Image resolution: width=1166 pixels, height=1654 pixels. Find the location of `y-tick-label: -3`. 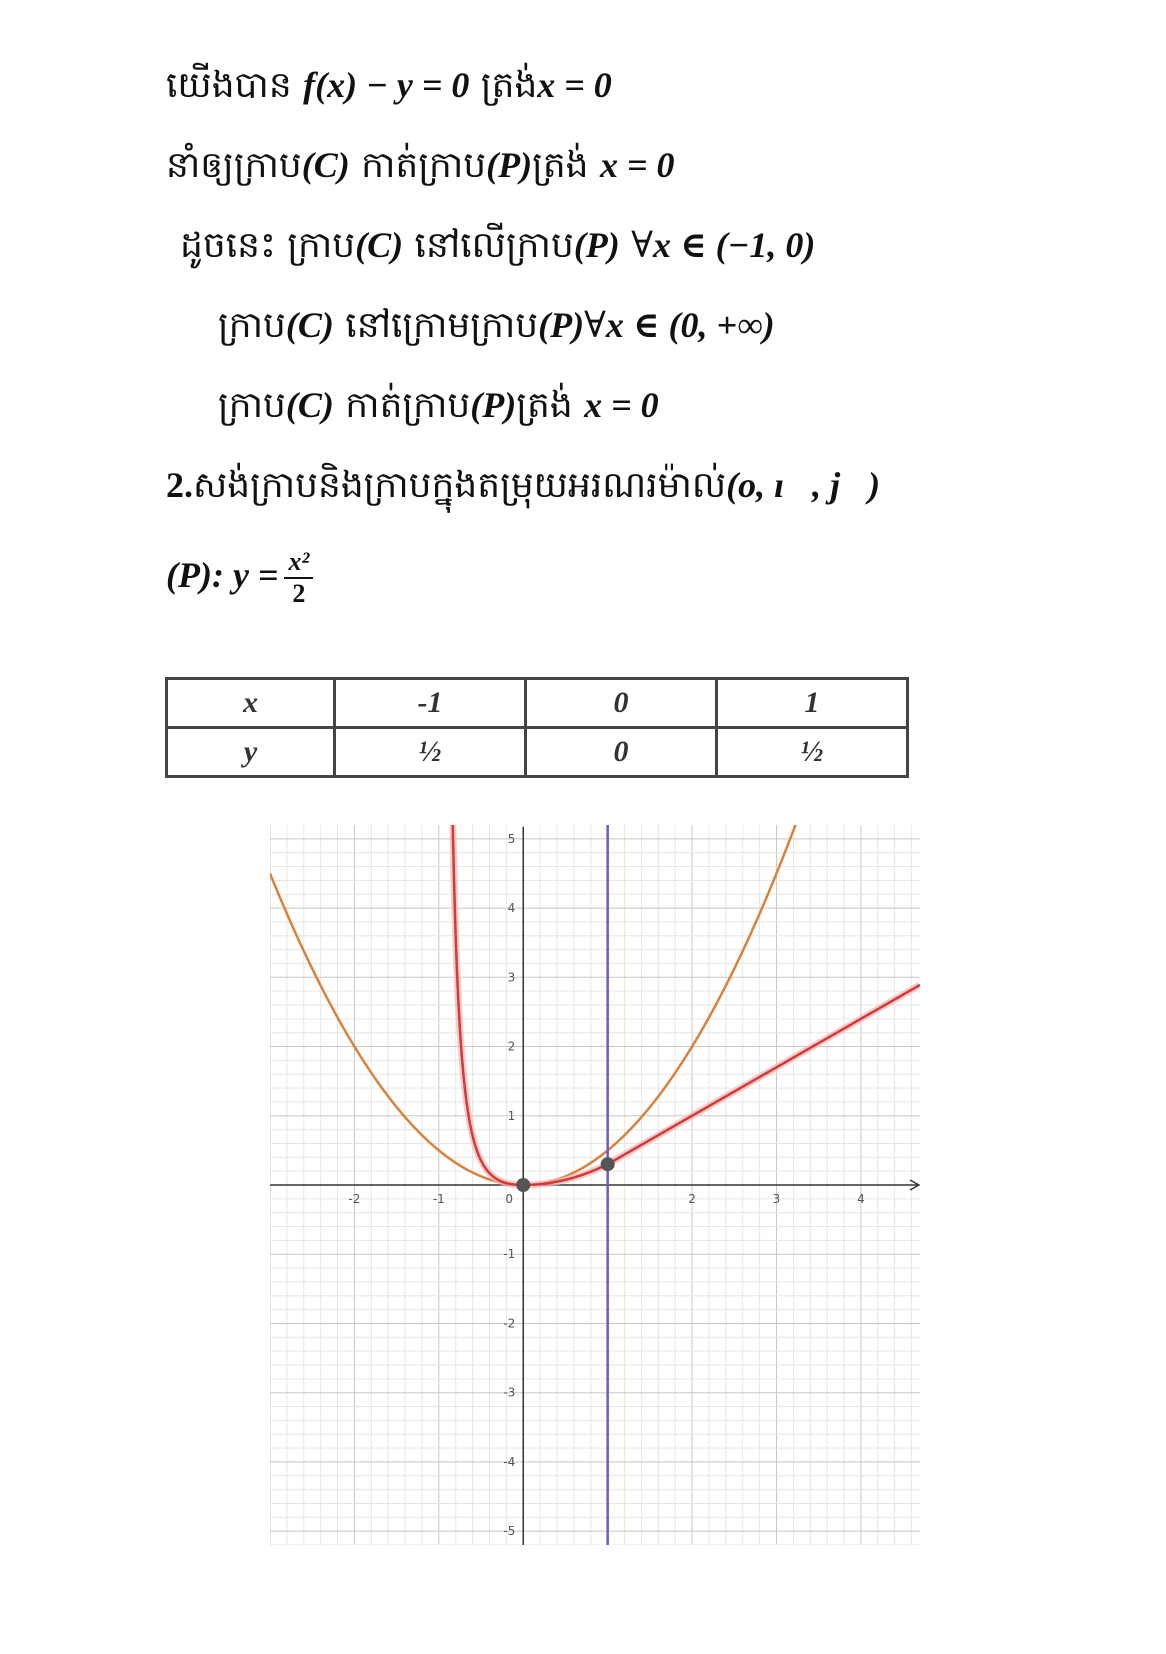

y-tick-label: -3 is located at coordinates (509, 1393).